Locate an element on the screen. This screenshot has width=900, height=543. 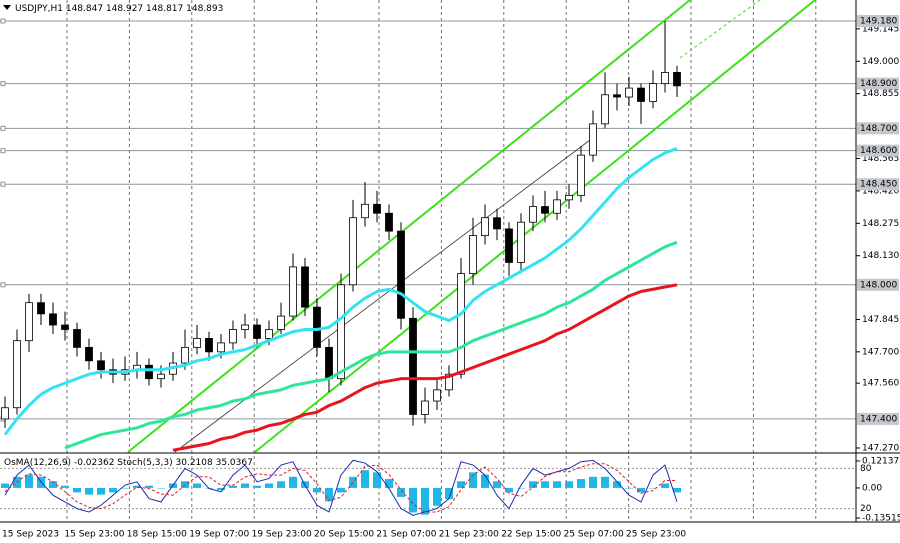
level-label: 148.700 is located at coordinates (878, 129).